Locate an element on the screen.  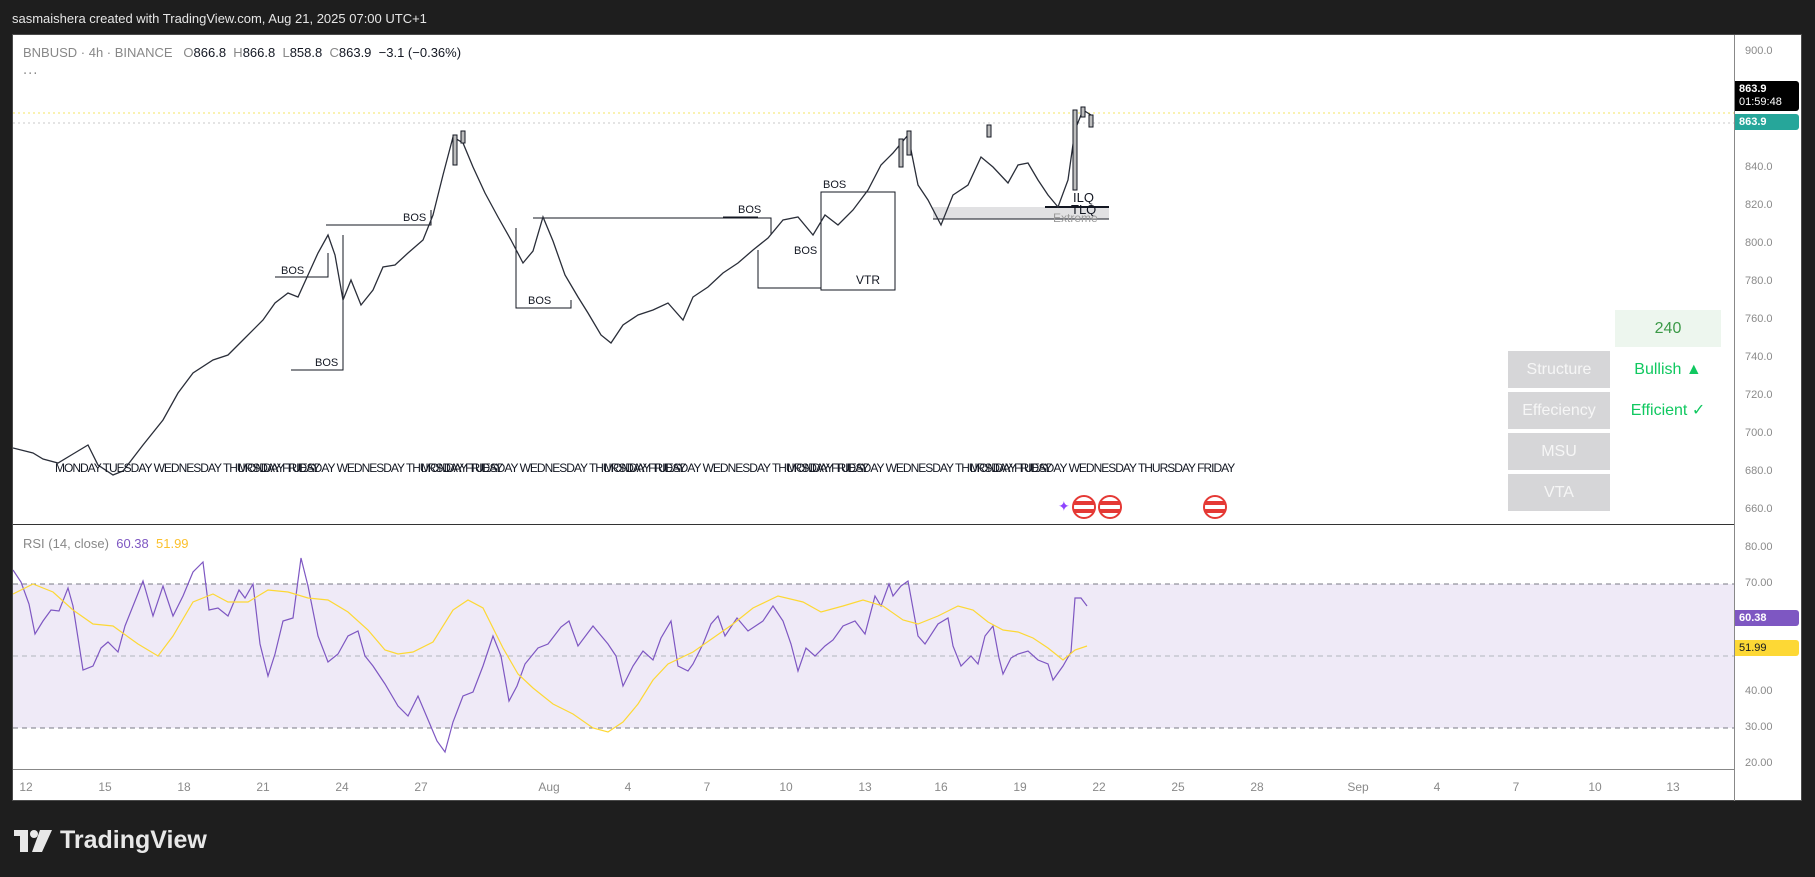
time-tick: 22 is located at coordinates (1099, 787).